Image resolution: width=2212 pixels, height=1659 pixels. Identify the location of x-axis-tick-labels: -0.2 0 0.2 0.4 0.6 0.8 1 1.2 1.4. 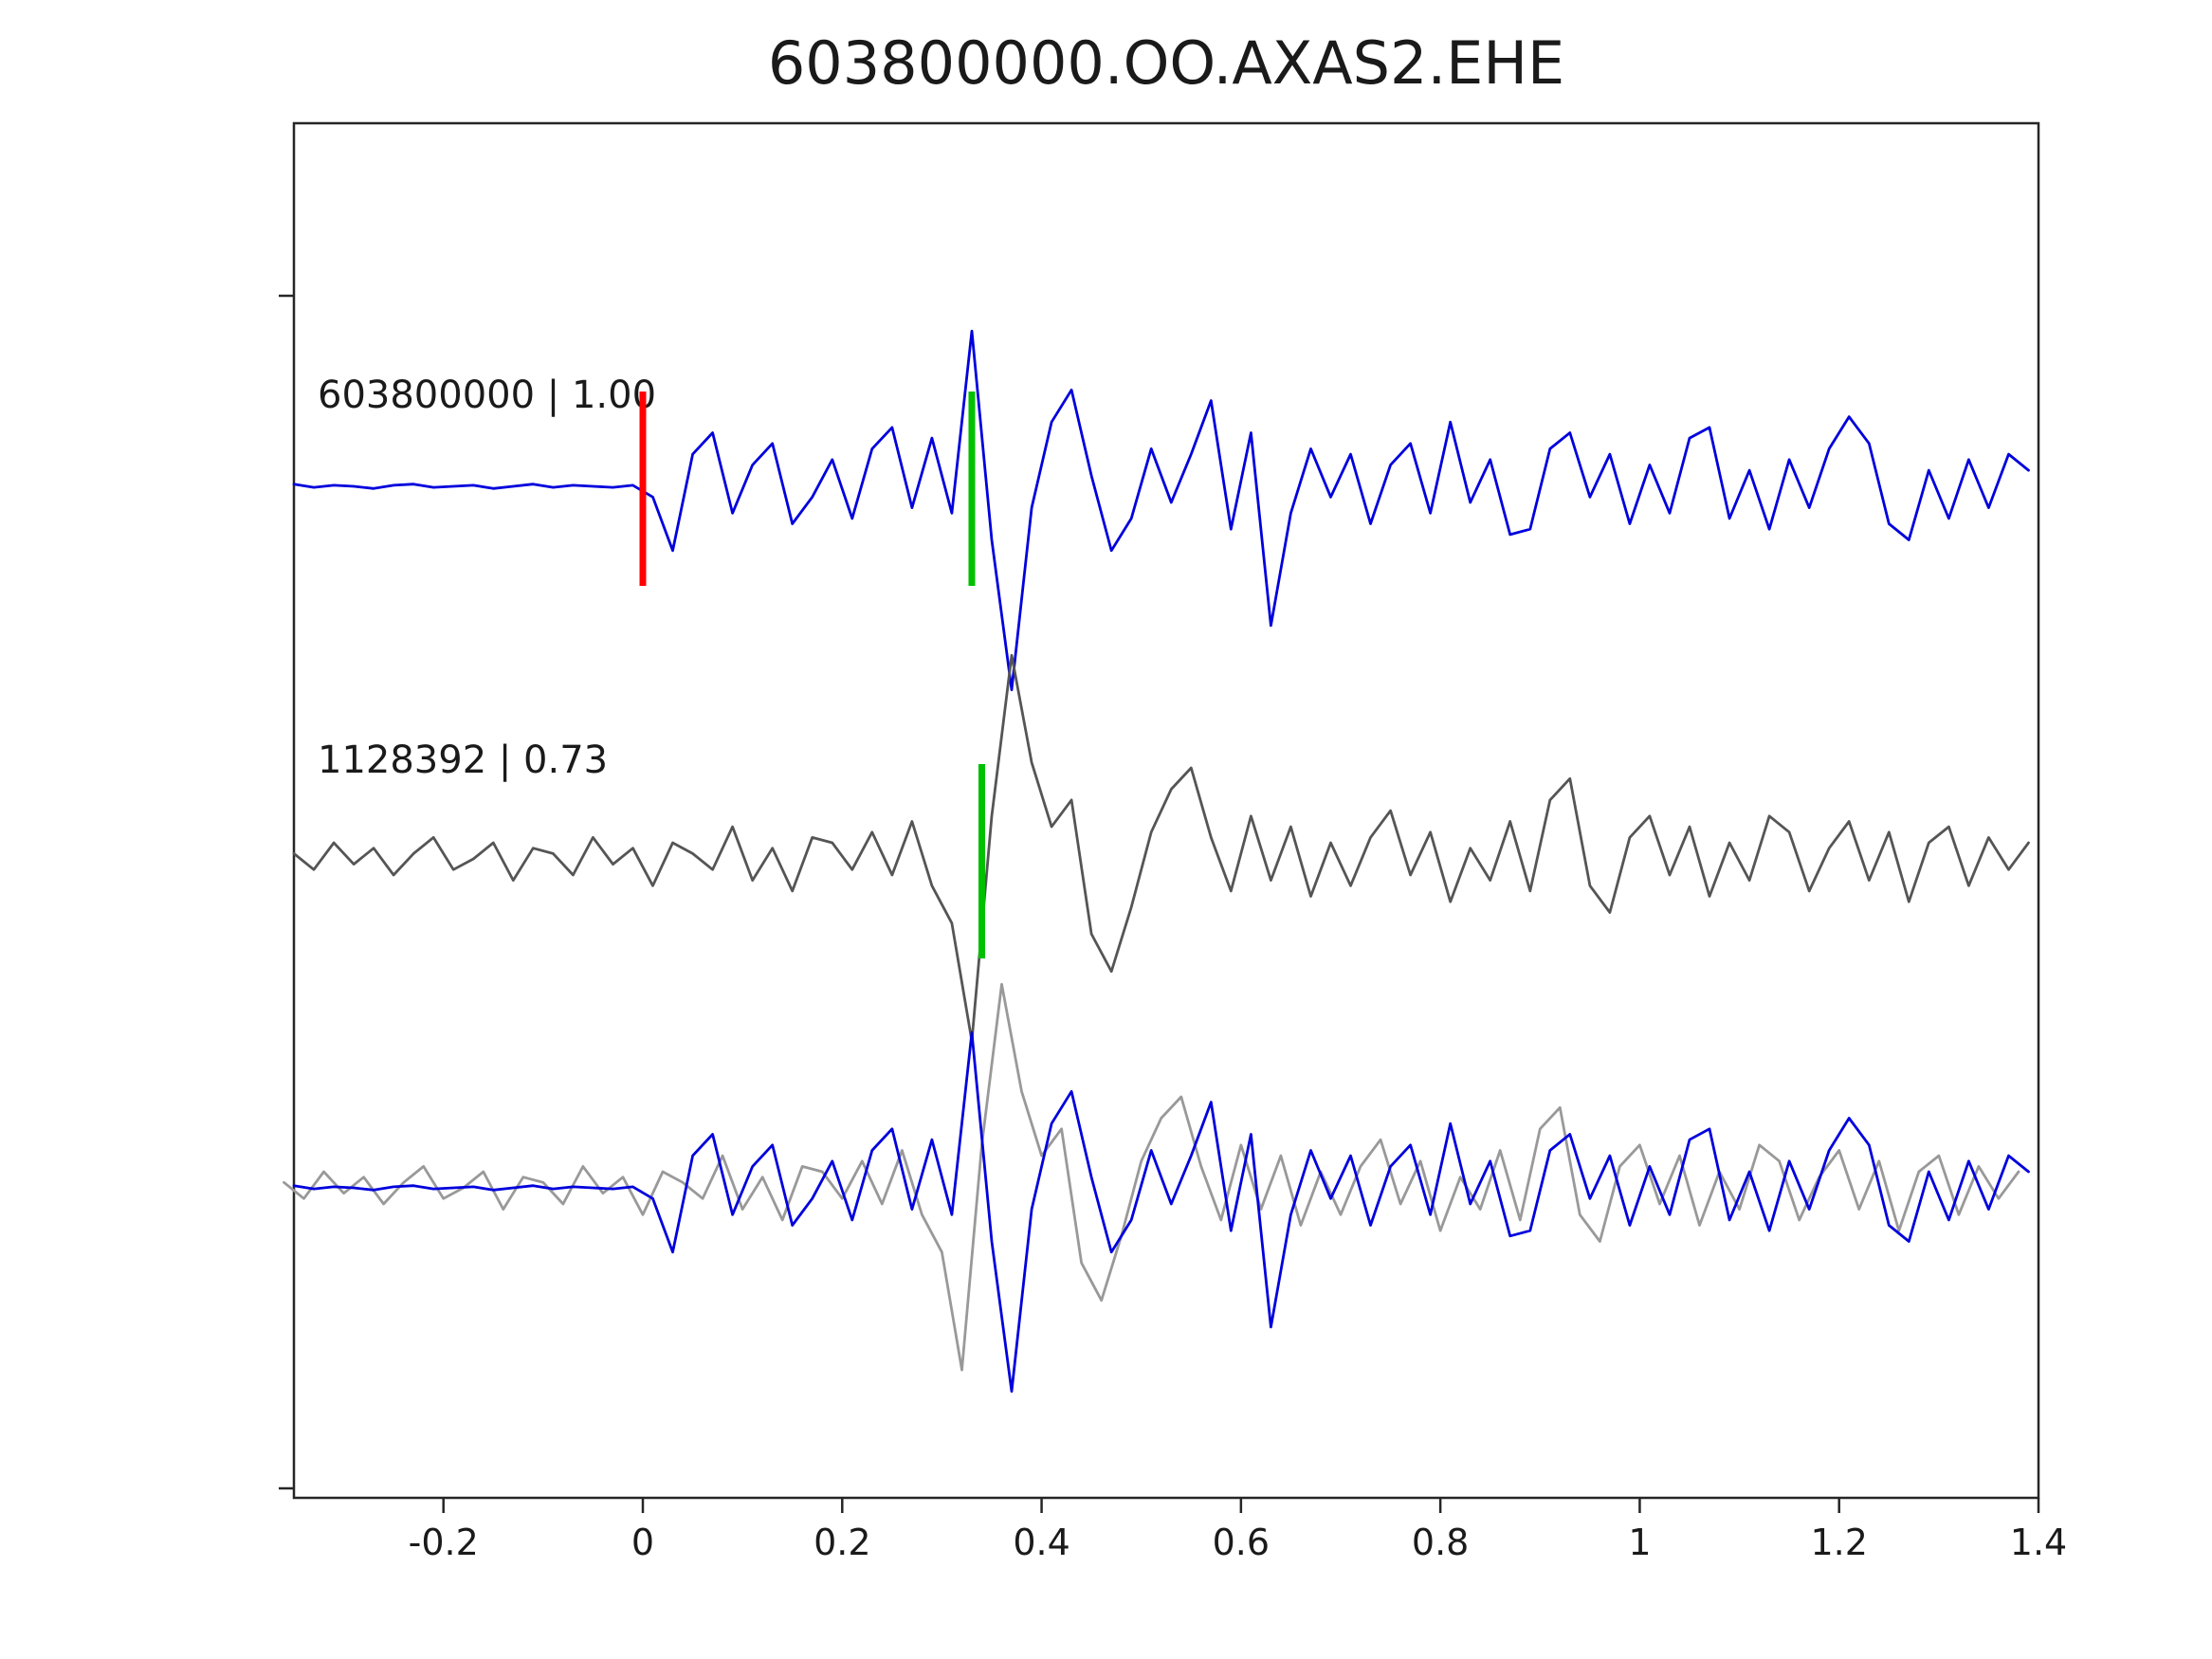
(1238, 1542).